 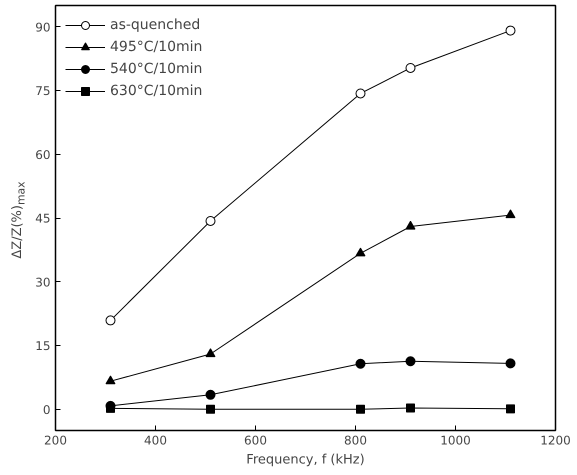 What do you see at coordinates (455, 441) in the screenshot?
I see `x-tick-label: 1000` at bounding box center [455, 441].